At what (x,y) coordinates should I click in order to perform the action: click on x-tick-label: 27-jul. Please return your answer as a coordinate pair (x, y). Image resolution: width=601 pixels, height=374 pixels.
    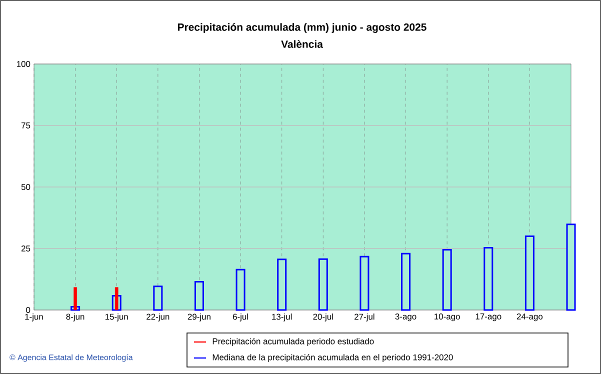
    Looking at the image, I should click on (364, 318).